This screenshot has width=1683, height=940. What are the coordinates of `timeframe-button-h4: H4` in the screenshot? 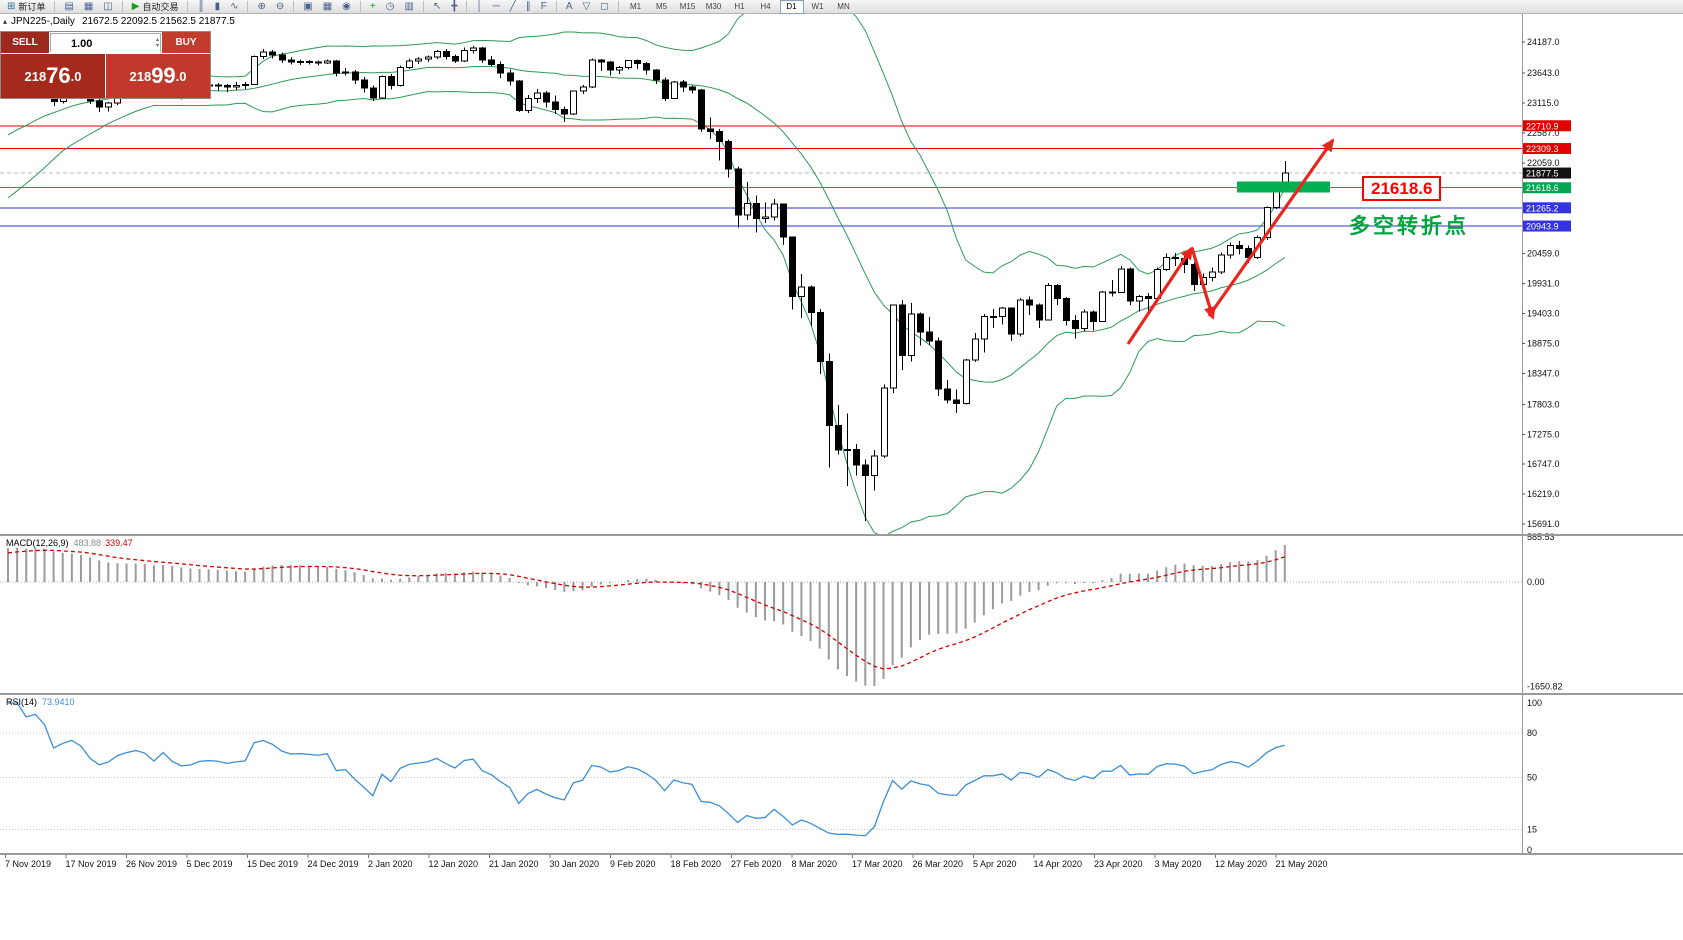 It's located at (765, 6).